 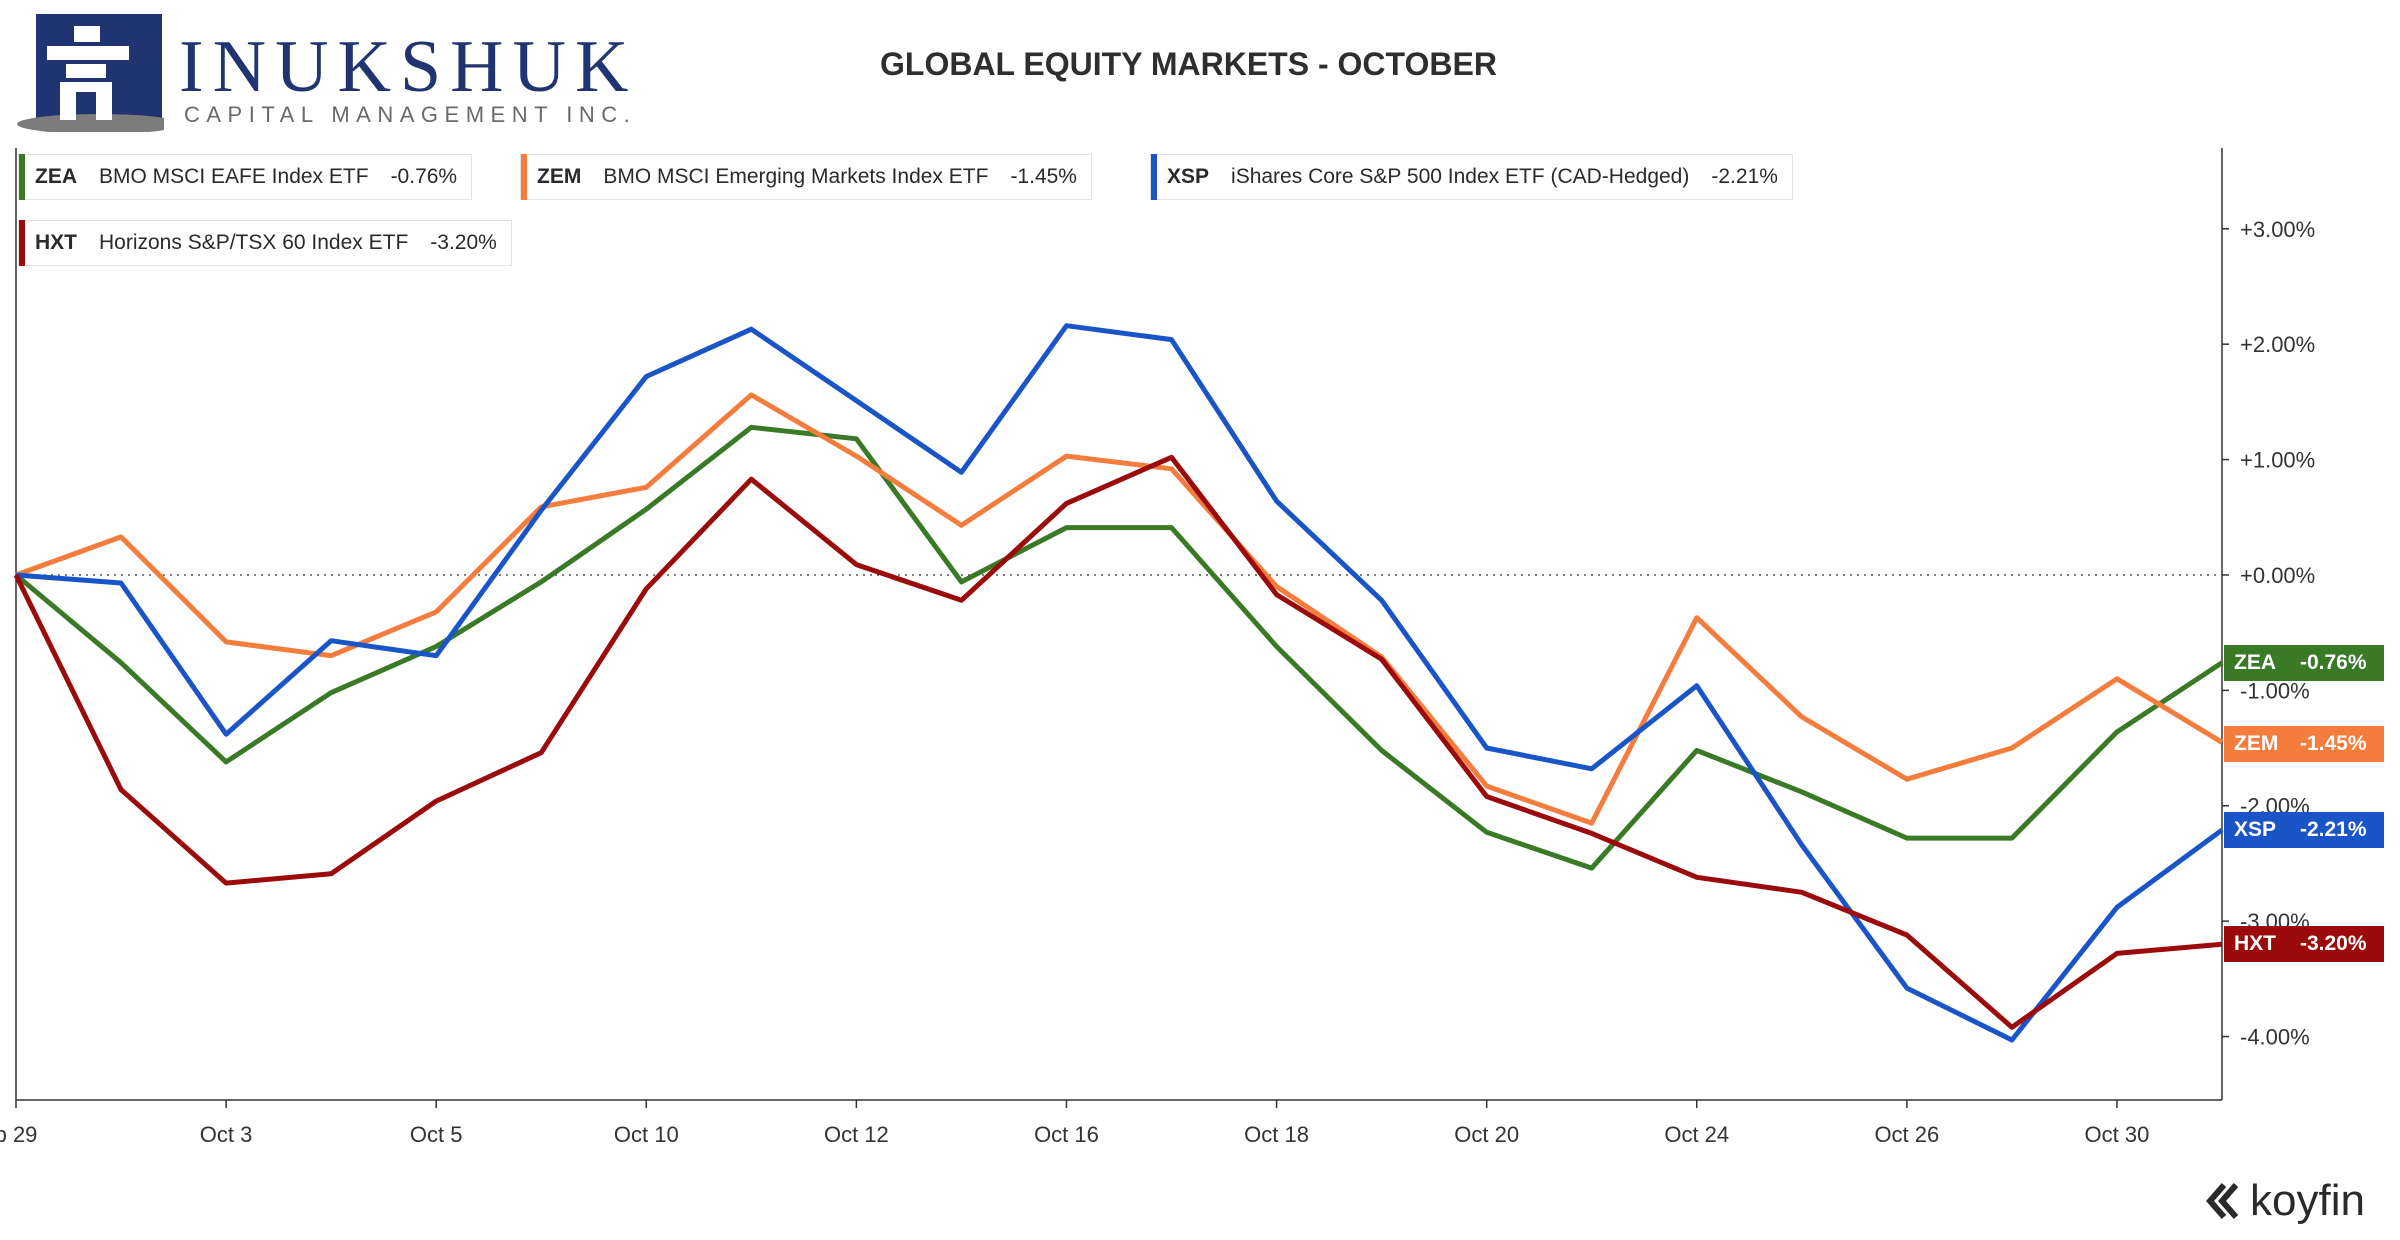 I want to click on legend-change: -3.20%, so click(x=463, y=242).